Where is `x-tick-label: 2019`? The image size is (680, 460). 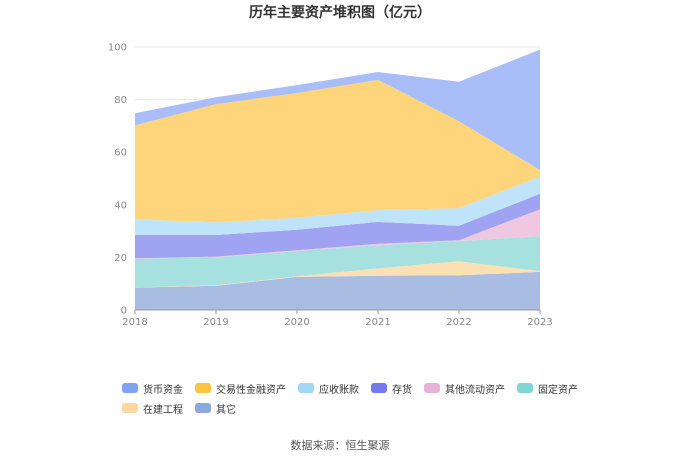
x-tick-label: 2019 is located at coordinates (215, 322).